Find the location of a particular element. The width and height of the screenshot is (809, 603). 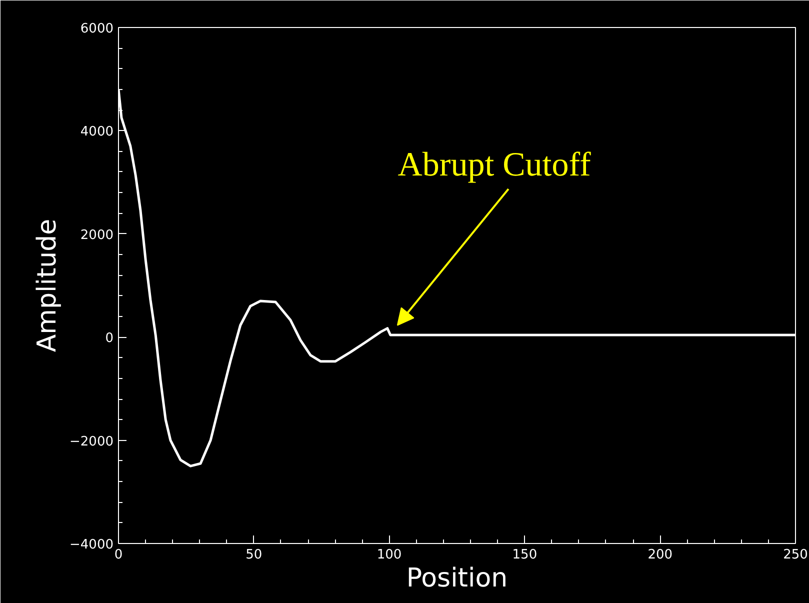

y-tick-label: 2000 is located at coordinates (97, 235).